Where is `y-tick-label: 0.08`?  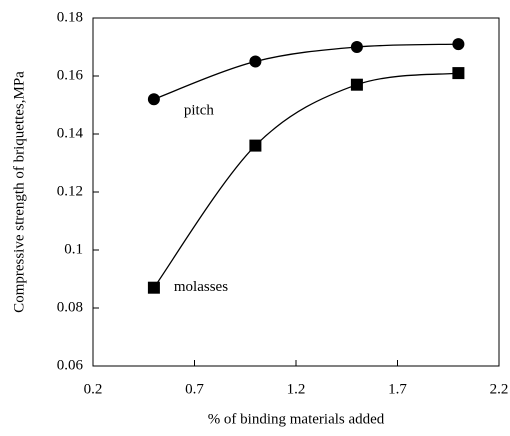 y-tick-label: 0.08 is located at coordinates (70, 307).